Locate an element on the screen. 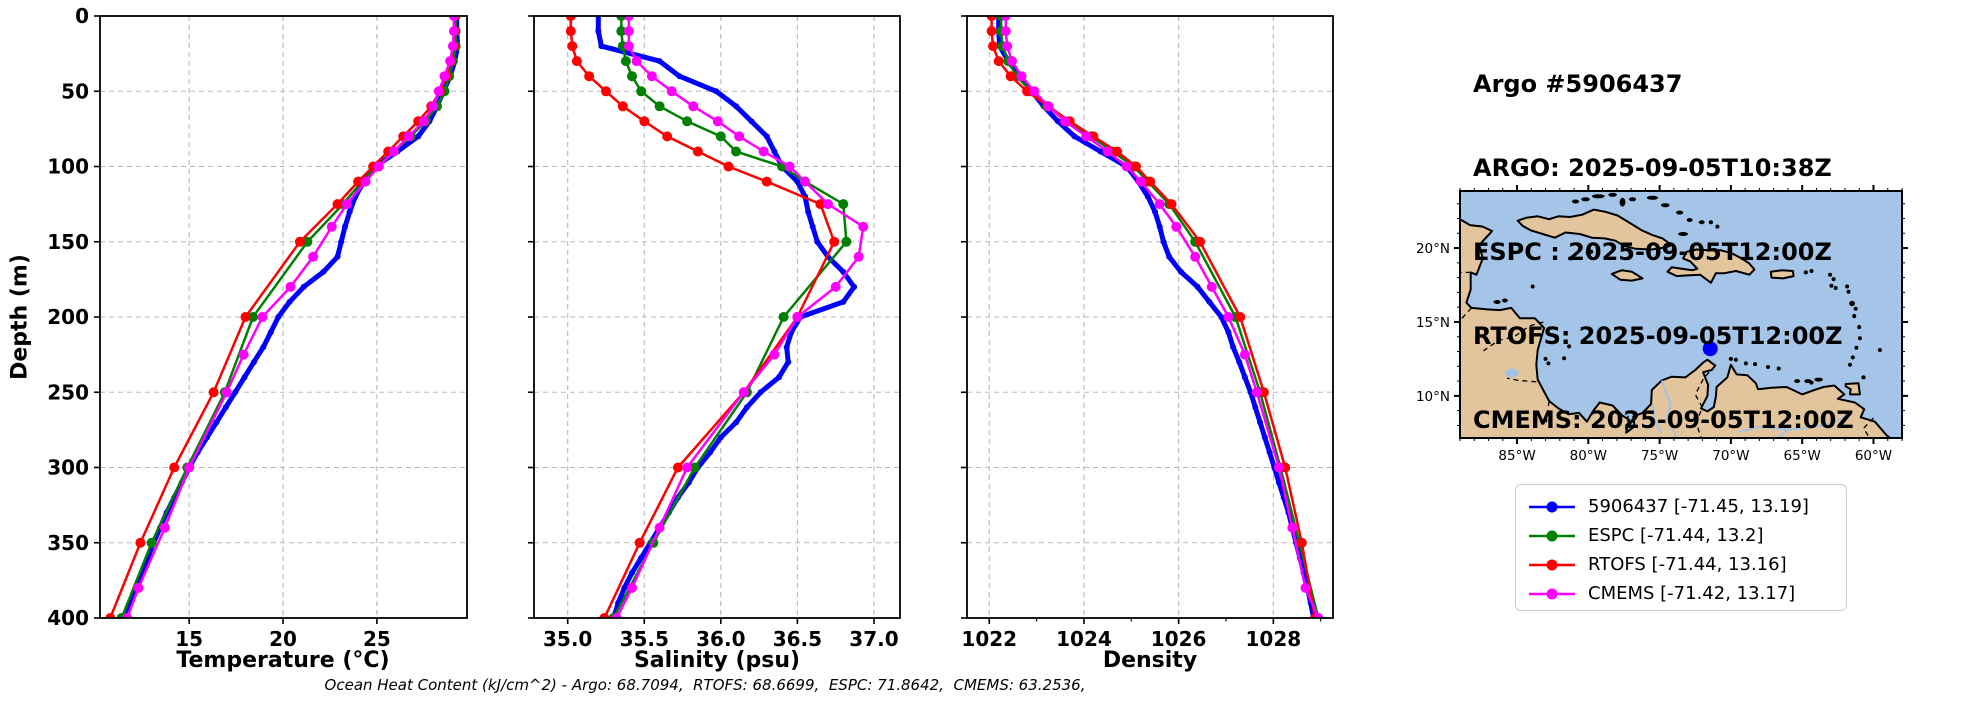 The height and width of the screenshot is (712, 1967). density-axis-title: Density is located at coordinates (1150, 660).